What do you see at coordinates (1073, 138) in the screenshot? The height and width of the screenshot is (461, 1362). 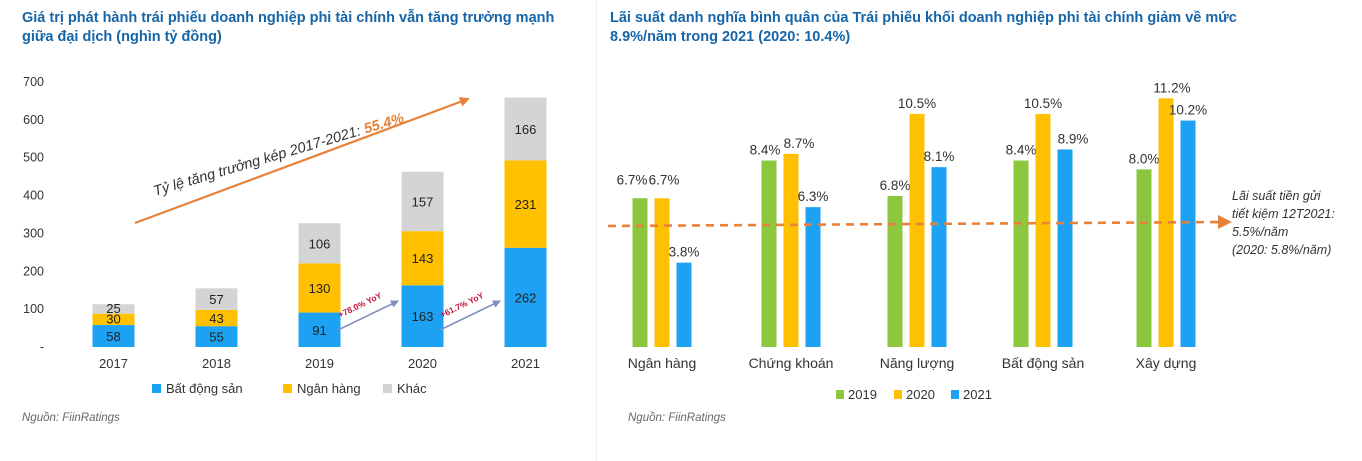 I see `data-label: 8.9%` at bounding box center [1073, 138].